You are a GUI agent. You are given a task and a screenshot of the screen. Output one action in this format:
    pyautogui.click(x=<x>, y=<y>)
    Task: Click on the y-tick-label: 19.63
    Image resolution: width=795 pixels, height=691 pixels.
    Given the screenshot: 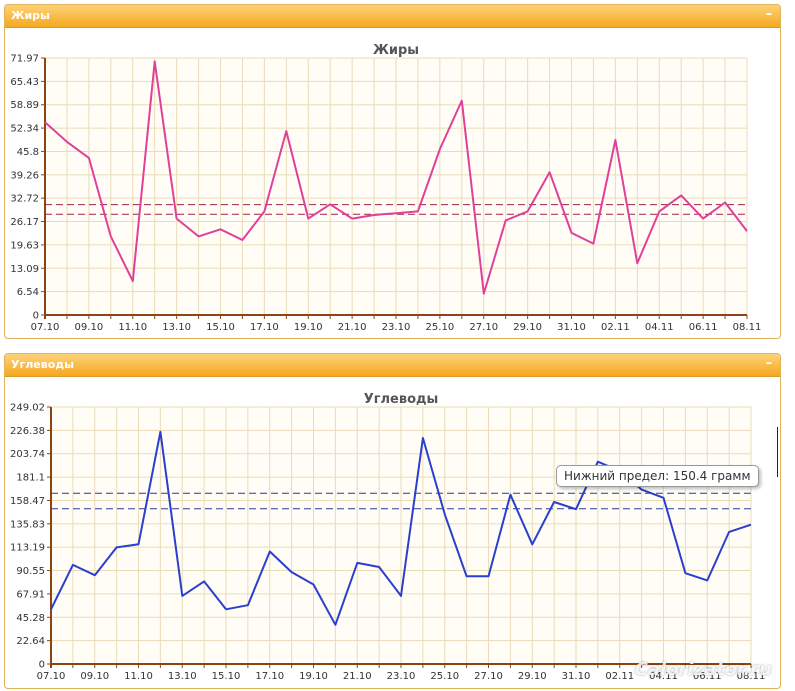 What is the action you would take?
    pyautogui.click(x=24, y=245)
    